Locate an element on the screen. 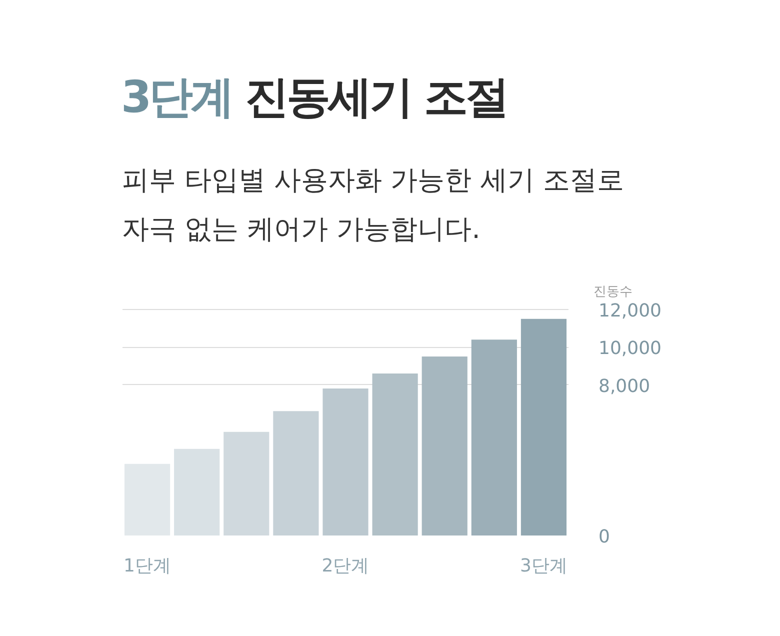 Image resolution: width=780 pixels, height=636 pixels. y-axis-title: 진동수 is located at coordinates (613, 292).